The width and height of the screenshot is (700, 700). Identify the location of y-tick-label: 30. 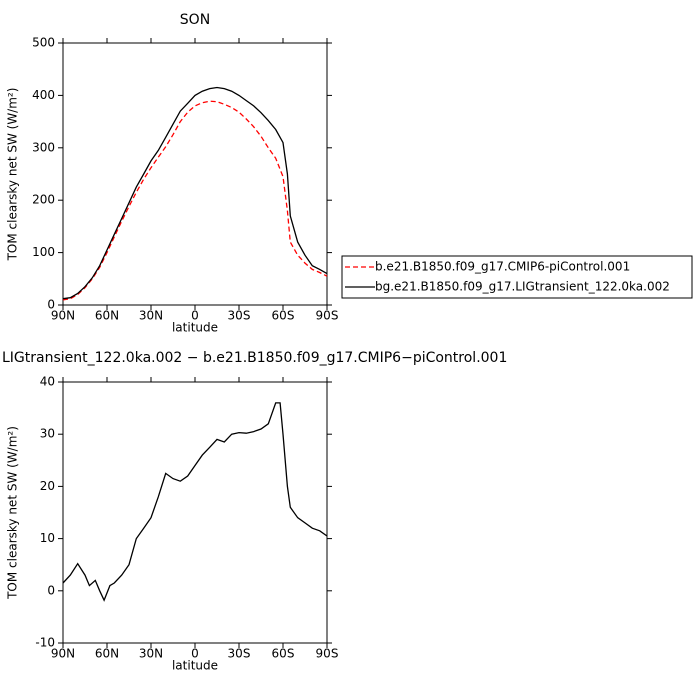
(47, 434).